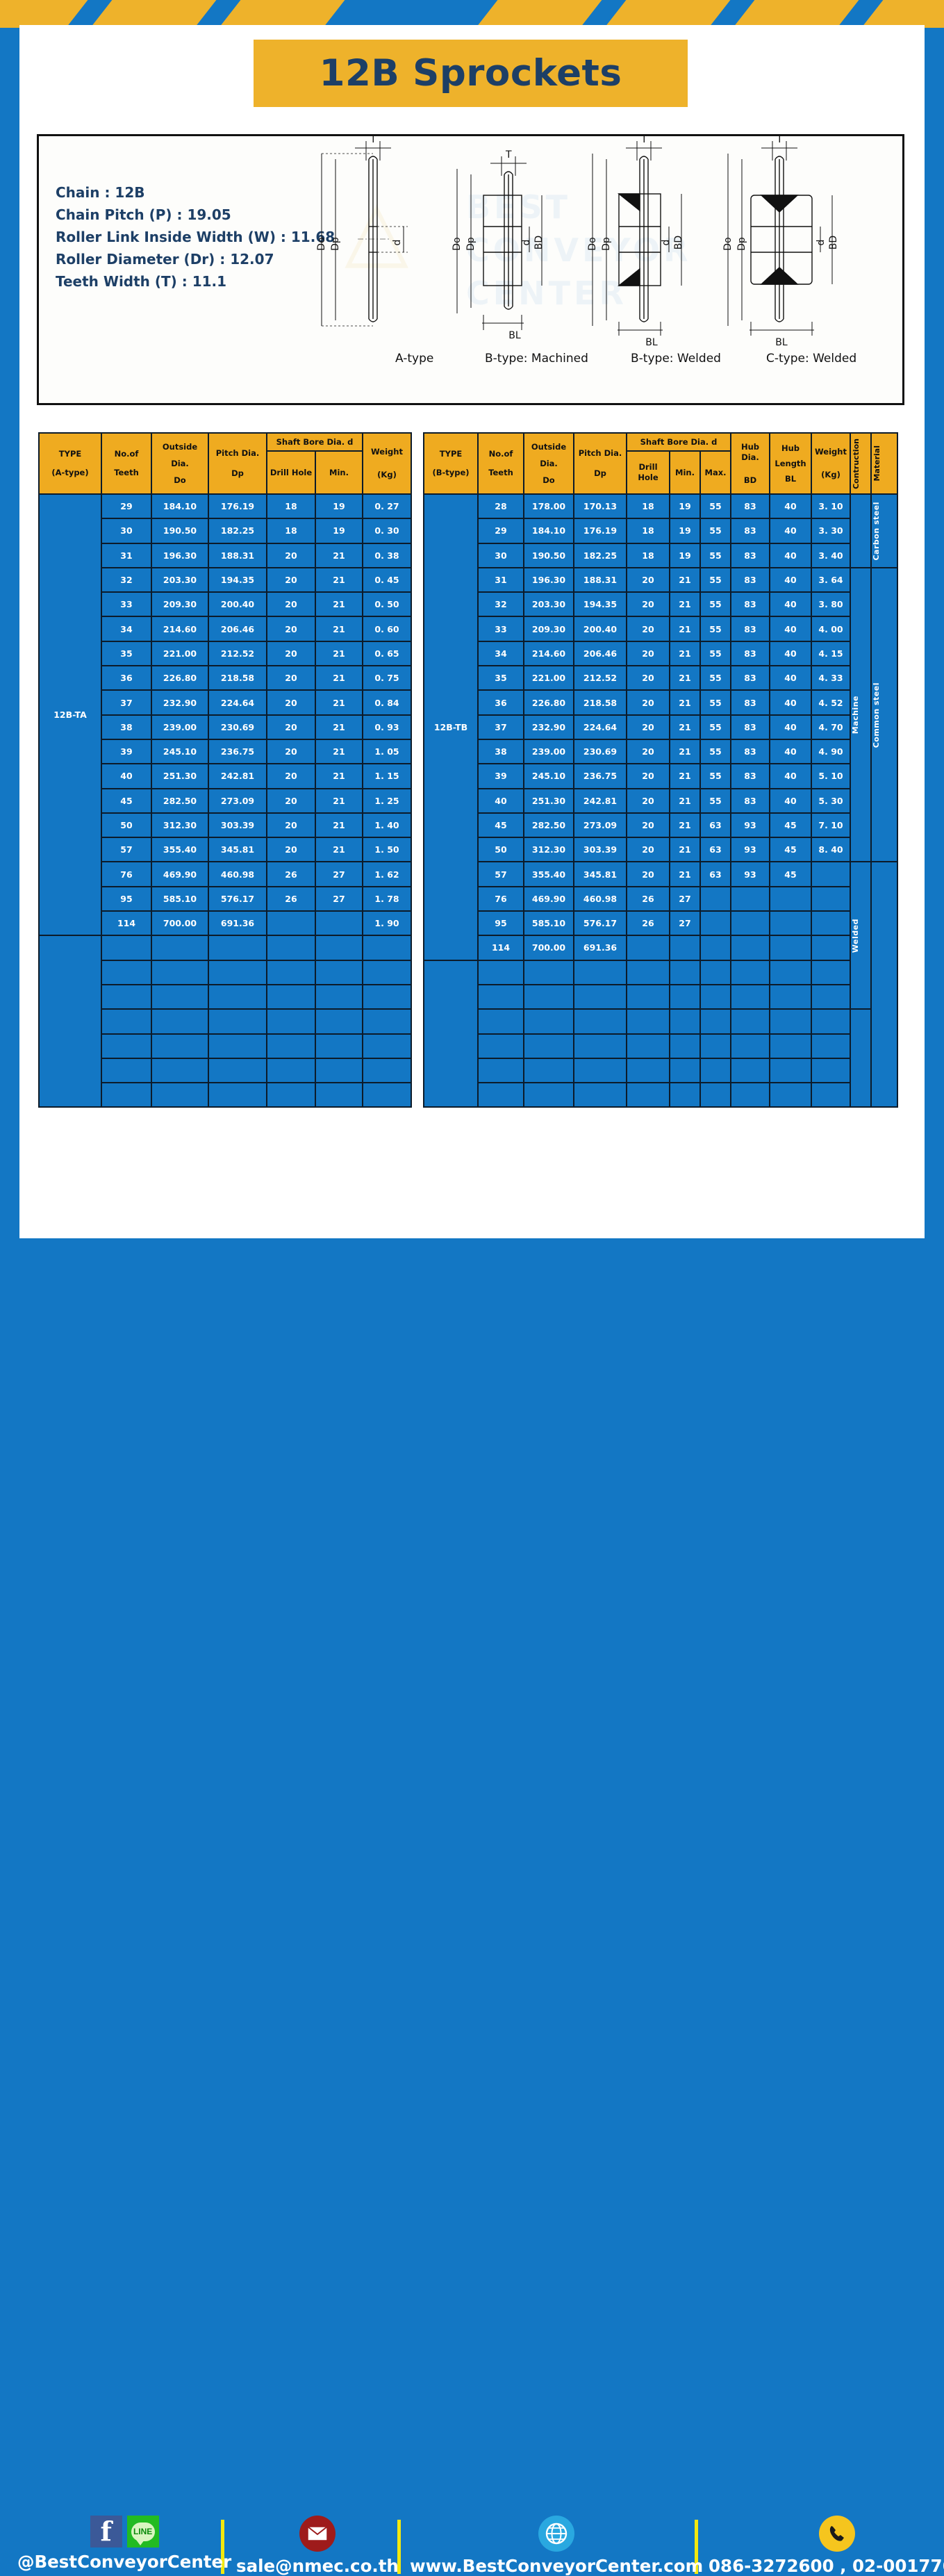 The height and width of the screenshot is (2576, 944). What do you see at coordinates (856, 463) in the screenshot?
I see `th-b-construction-label: Contruction` at bounding box center [856, 463].